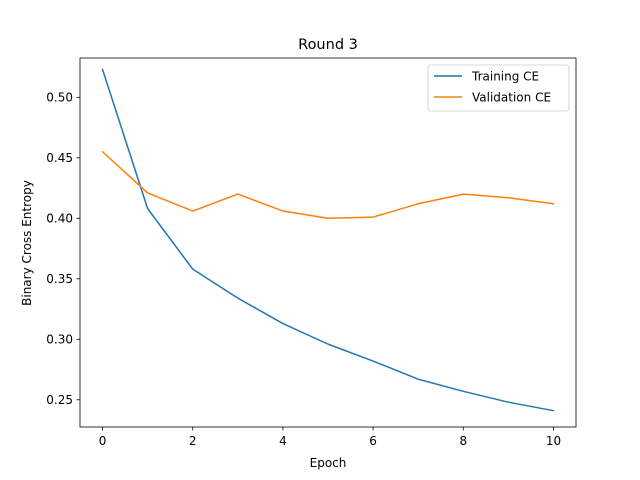  I want to click on x-tick-label: 4, so click(283, 441).